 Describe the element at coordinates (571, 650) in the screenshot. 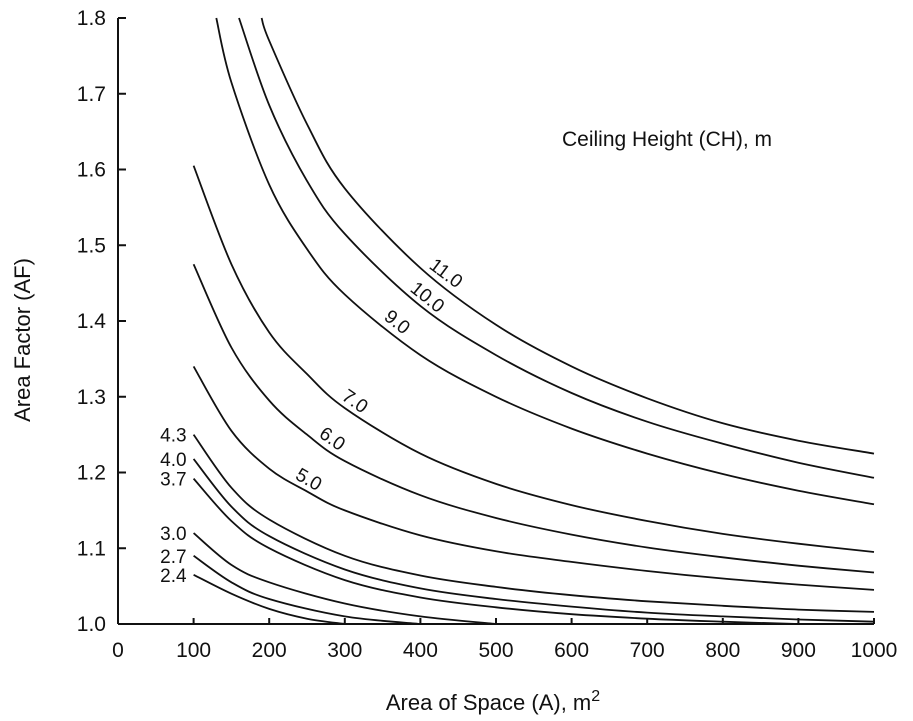

I see `x-tick-label: 600` at that location.